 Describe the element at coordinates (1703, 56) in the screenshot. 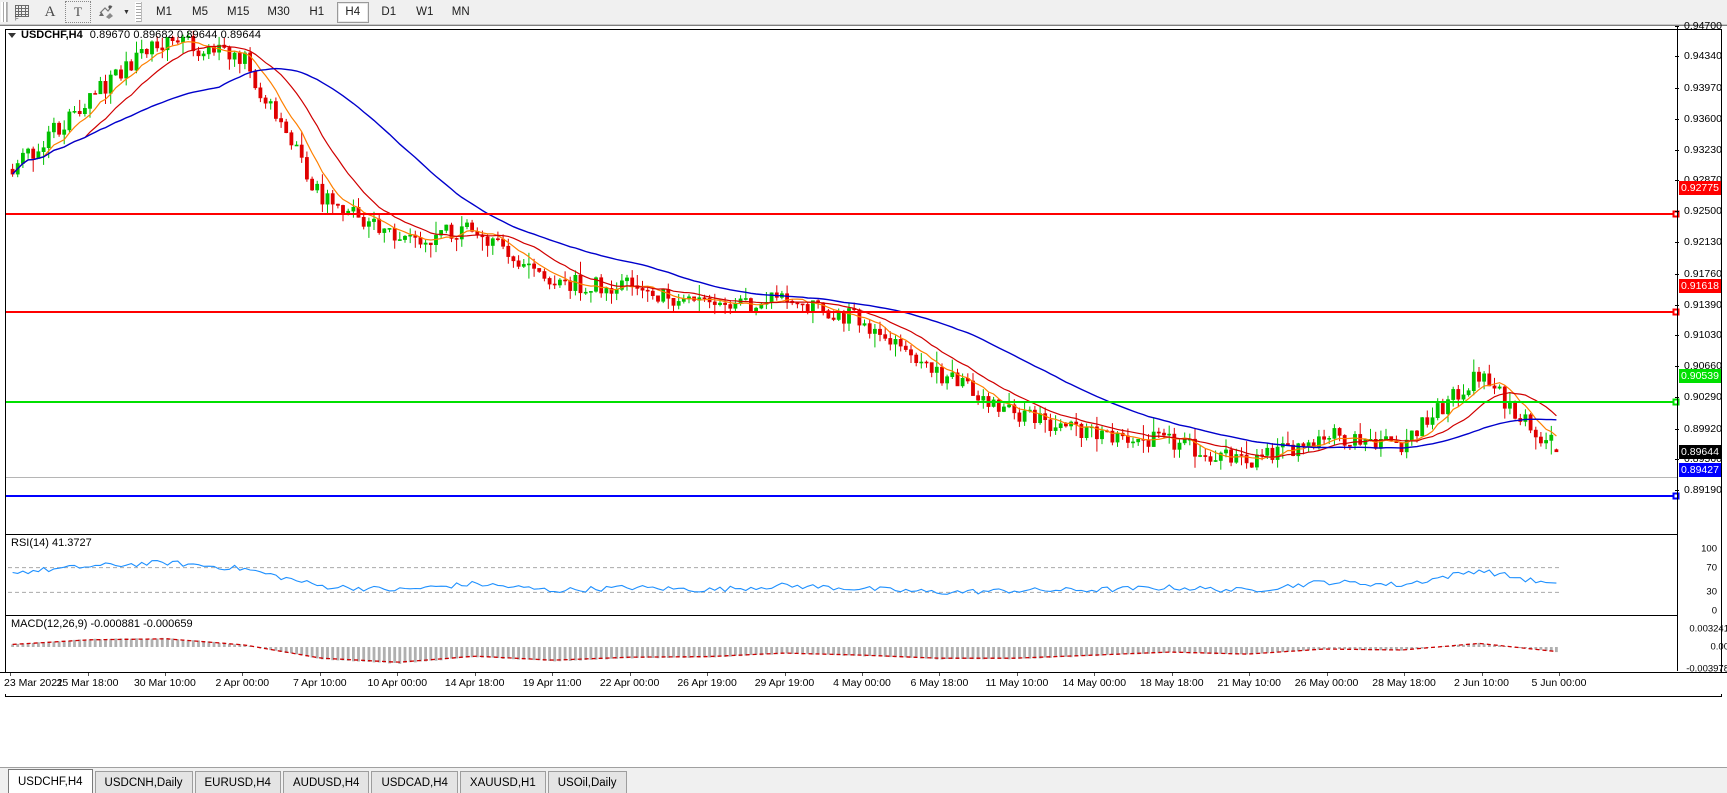

I see `price-tick-label: 0.94340` at that location.